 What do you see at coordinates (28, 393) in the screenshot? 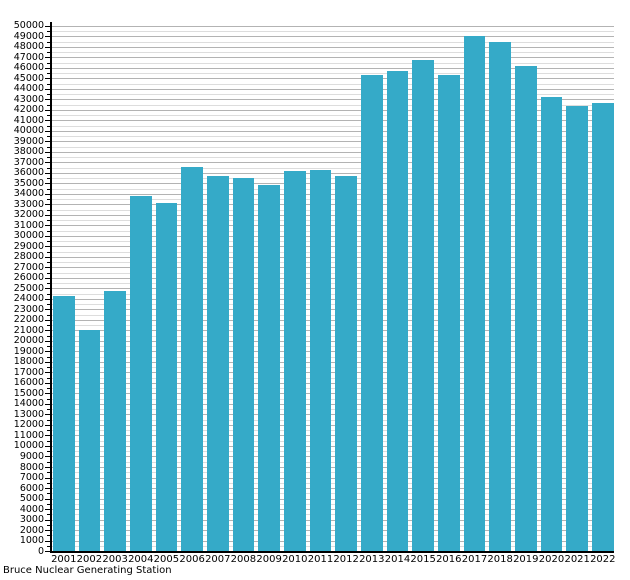
I see `y-tick-label: 15000` at bounding box center [28, 393].